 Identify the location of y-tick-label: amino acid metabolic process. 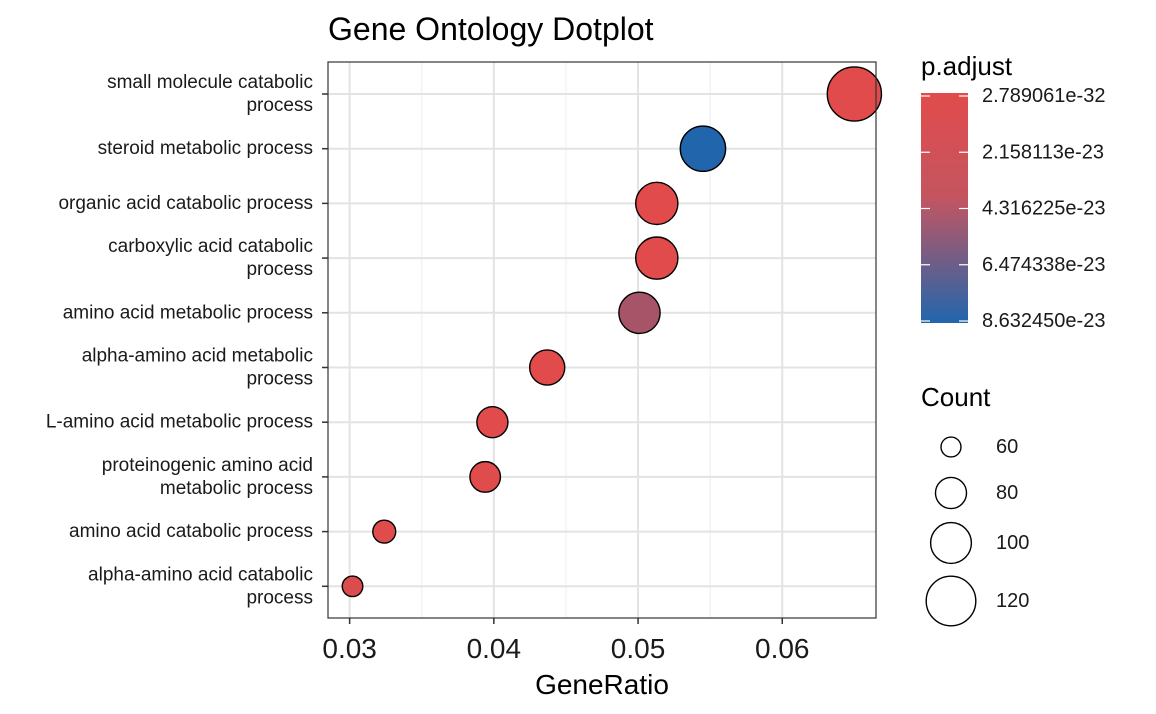
(188, 312).